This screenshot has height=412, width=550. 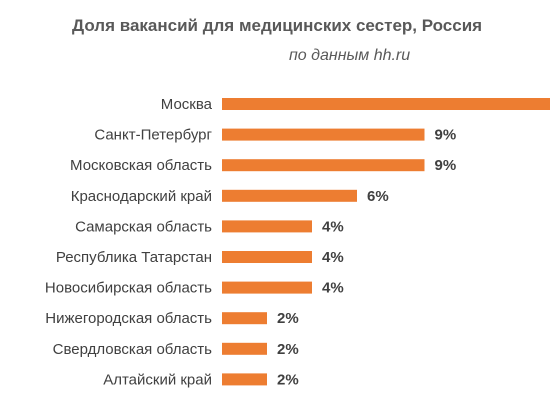 What do you see at coordinates (153, 135) in the screenshot?
I see `category-label: Санкт-Петербург` at bounding box center [153, 135].